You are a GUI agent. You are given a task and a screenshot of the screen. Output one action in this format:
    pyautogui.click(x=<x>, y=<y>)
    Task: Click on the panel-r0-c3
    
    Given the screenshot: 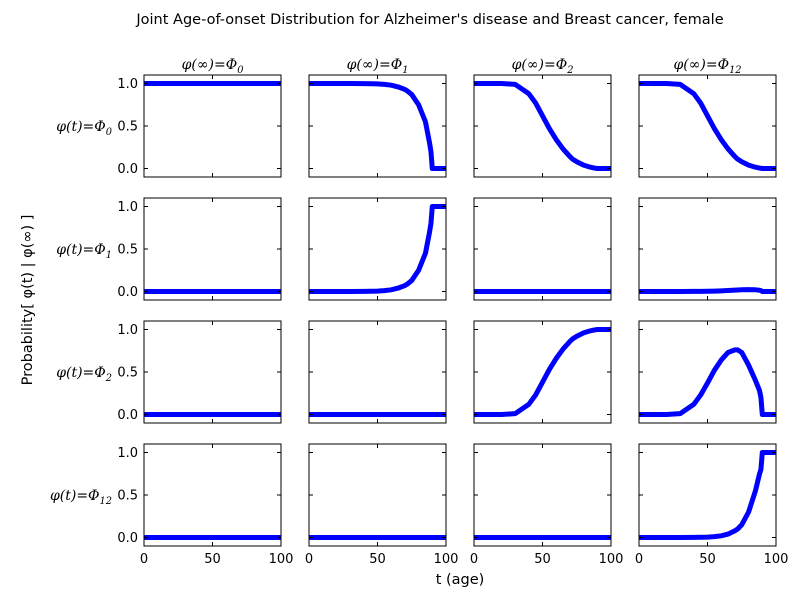 What is the action you would take?
    pyautogui.click(x=707, y=126)
    